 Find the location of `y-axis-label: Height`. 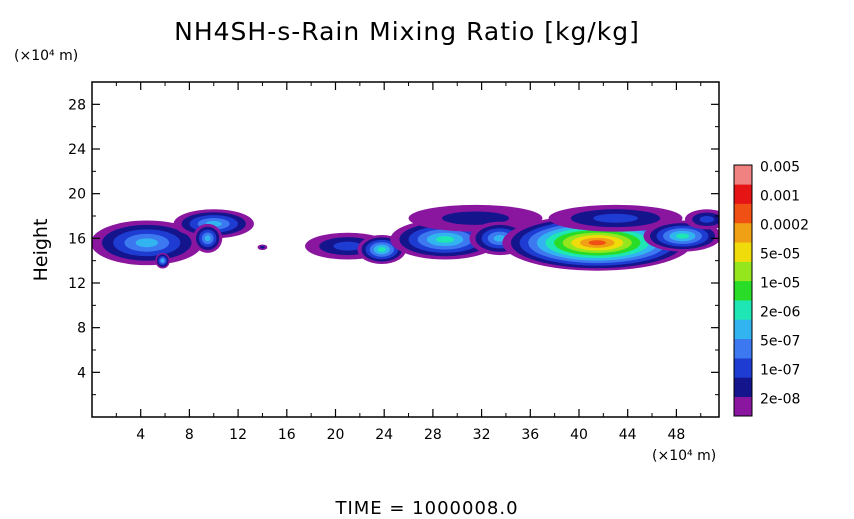

y-axis-label: Height is located at coordinates (41, 250).